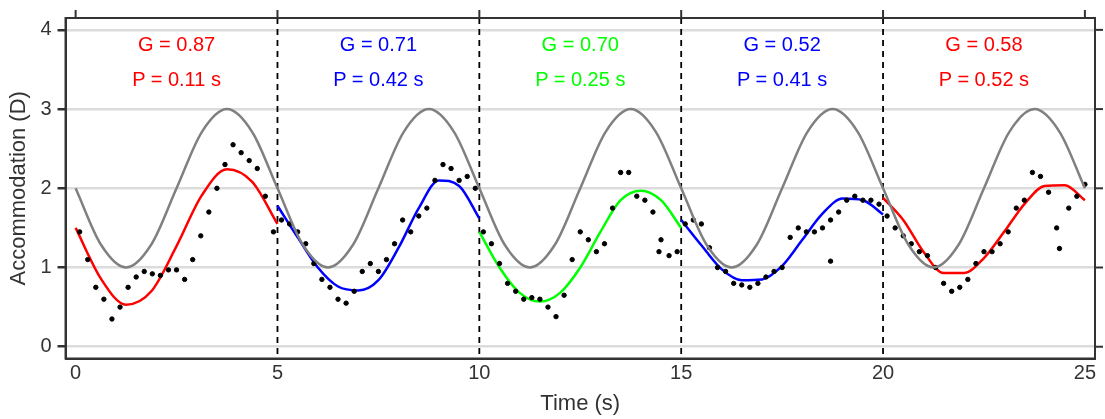  What do you see at coordinates (46, 186) in the screenshot?
I see `y-tick-label: 2` at bounding box center [46, 186].